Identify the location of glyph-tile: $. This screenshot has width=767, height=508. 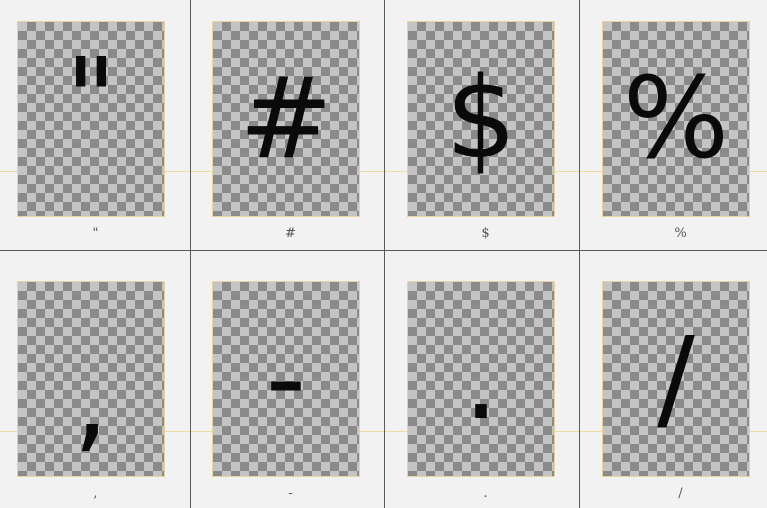
(481, 119).